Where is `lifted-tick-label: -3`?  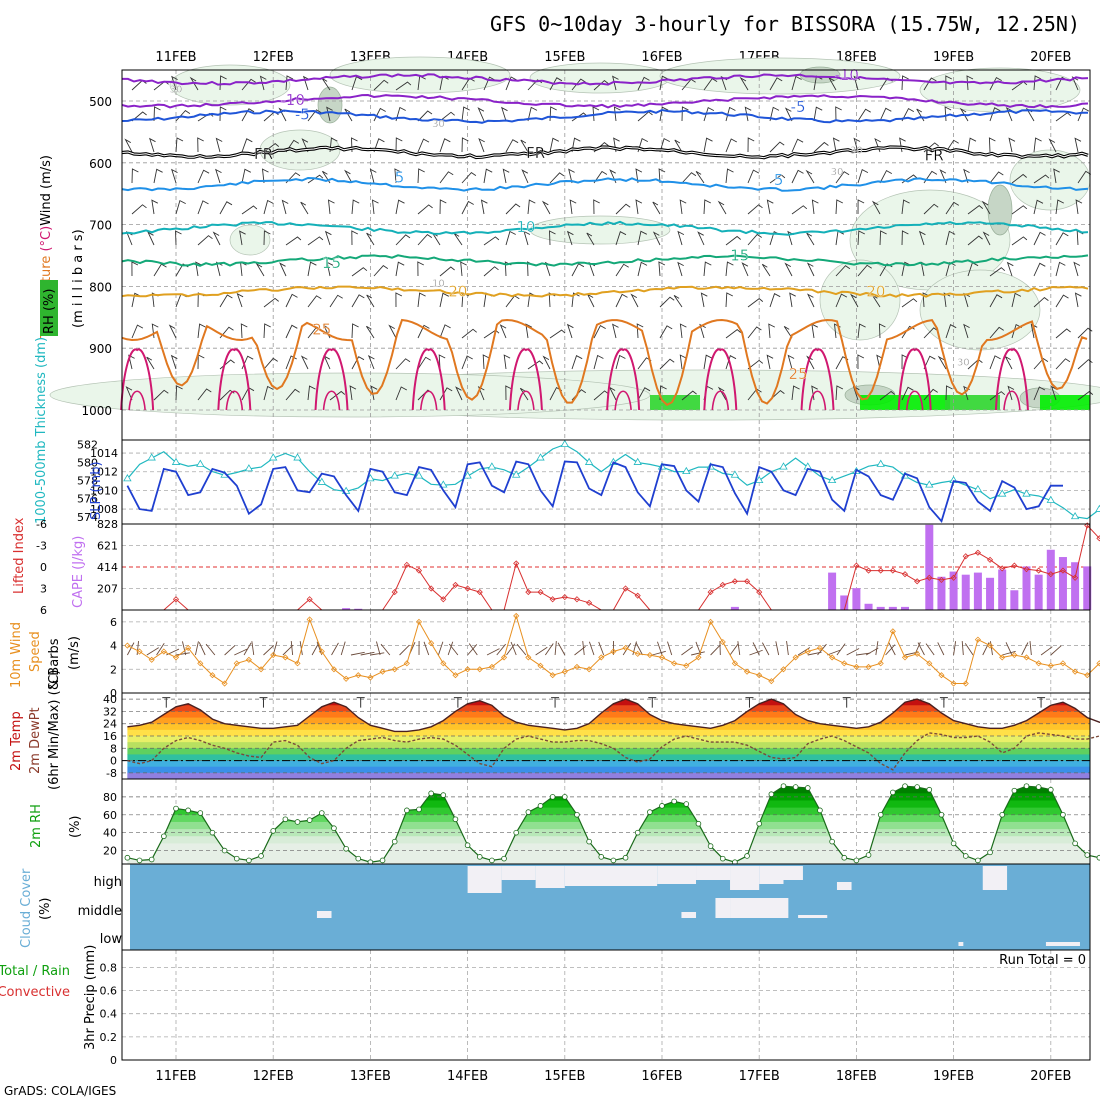 lifted-tick-label: -3 is located at coordinates (41, 546).